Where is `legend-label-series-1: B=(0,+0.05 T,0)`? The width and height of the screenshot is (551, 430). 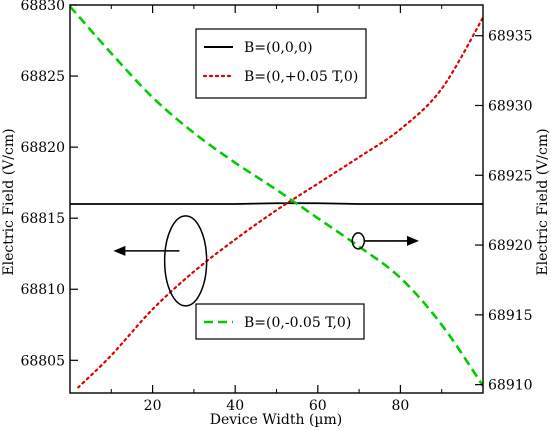
legend-label-series-1: B=(0,+0.05 T,0) is located at coordinates (301, 77).